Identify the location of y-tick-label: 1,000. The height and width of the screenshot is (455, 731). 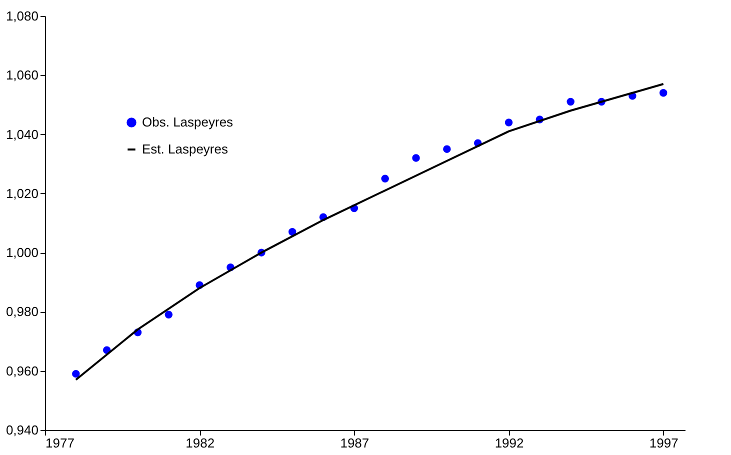
(22, 252).